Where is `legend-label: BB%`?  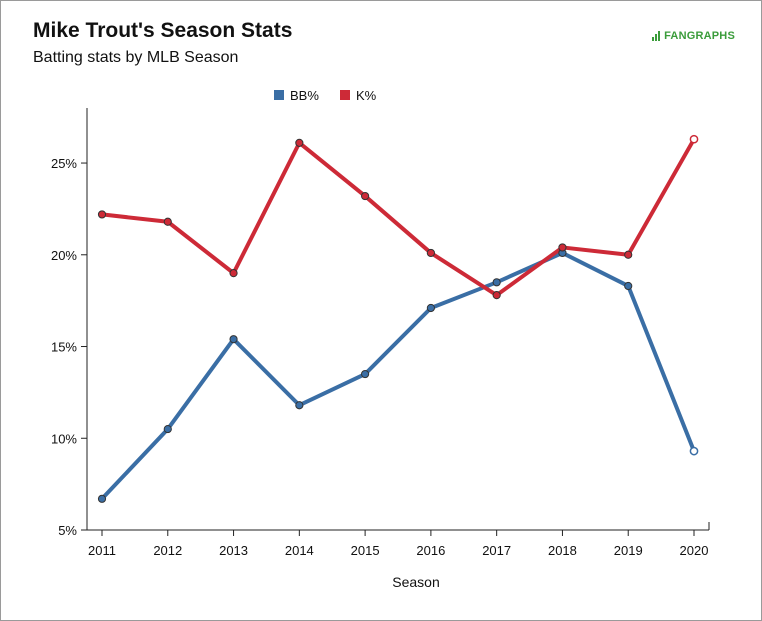
legend-label: BB% is located at coordinates (304, 95).